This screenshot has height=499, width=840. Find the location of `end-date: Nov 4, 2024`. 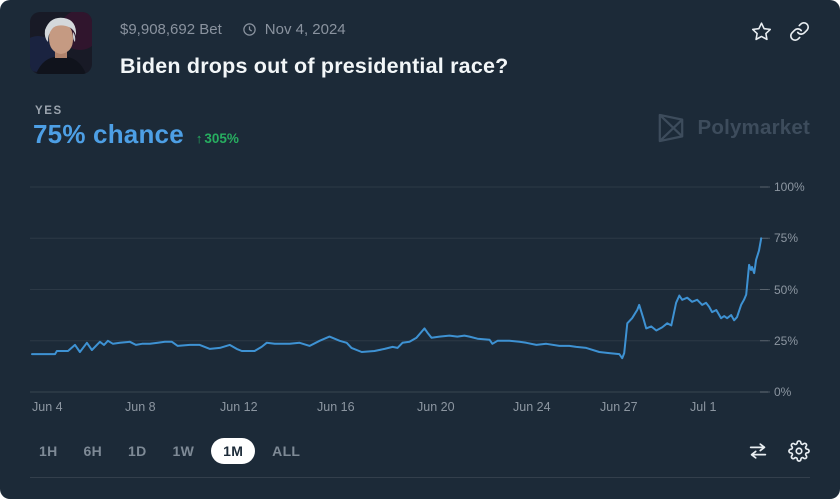

end-date: Nov 4, 2024 is located at coordinates (305, 29).